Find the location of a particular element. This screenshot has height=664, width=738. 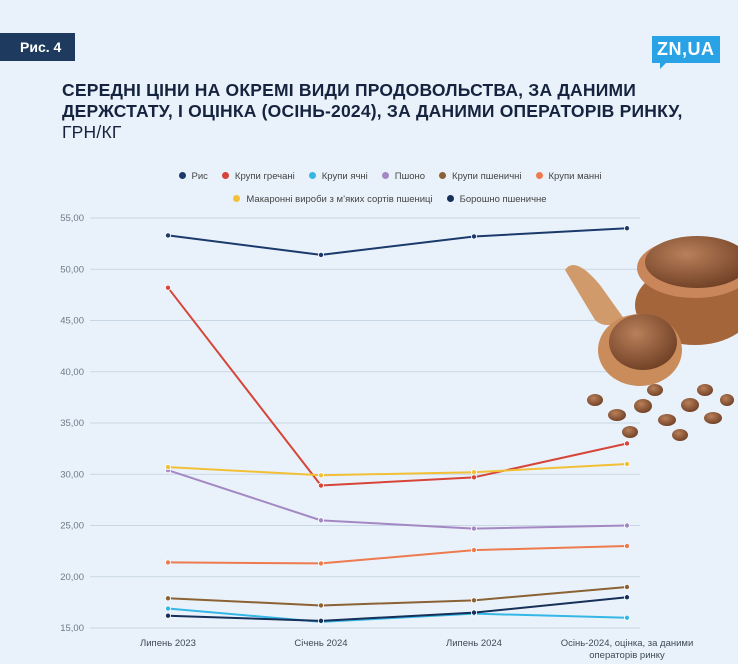

y-tick-label: 20,00 is located at coordinates (72, 577).